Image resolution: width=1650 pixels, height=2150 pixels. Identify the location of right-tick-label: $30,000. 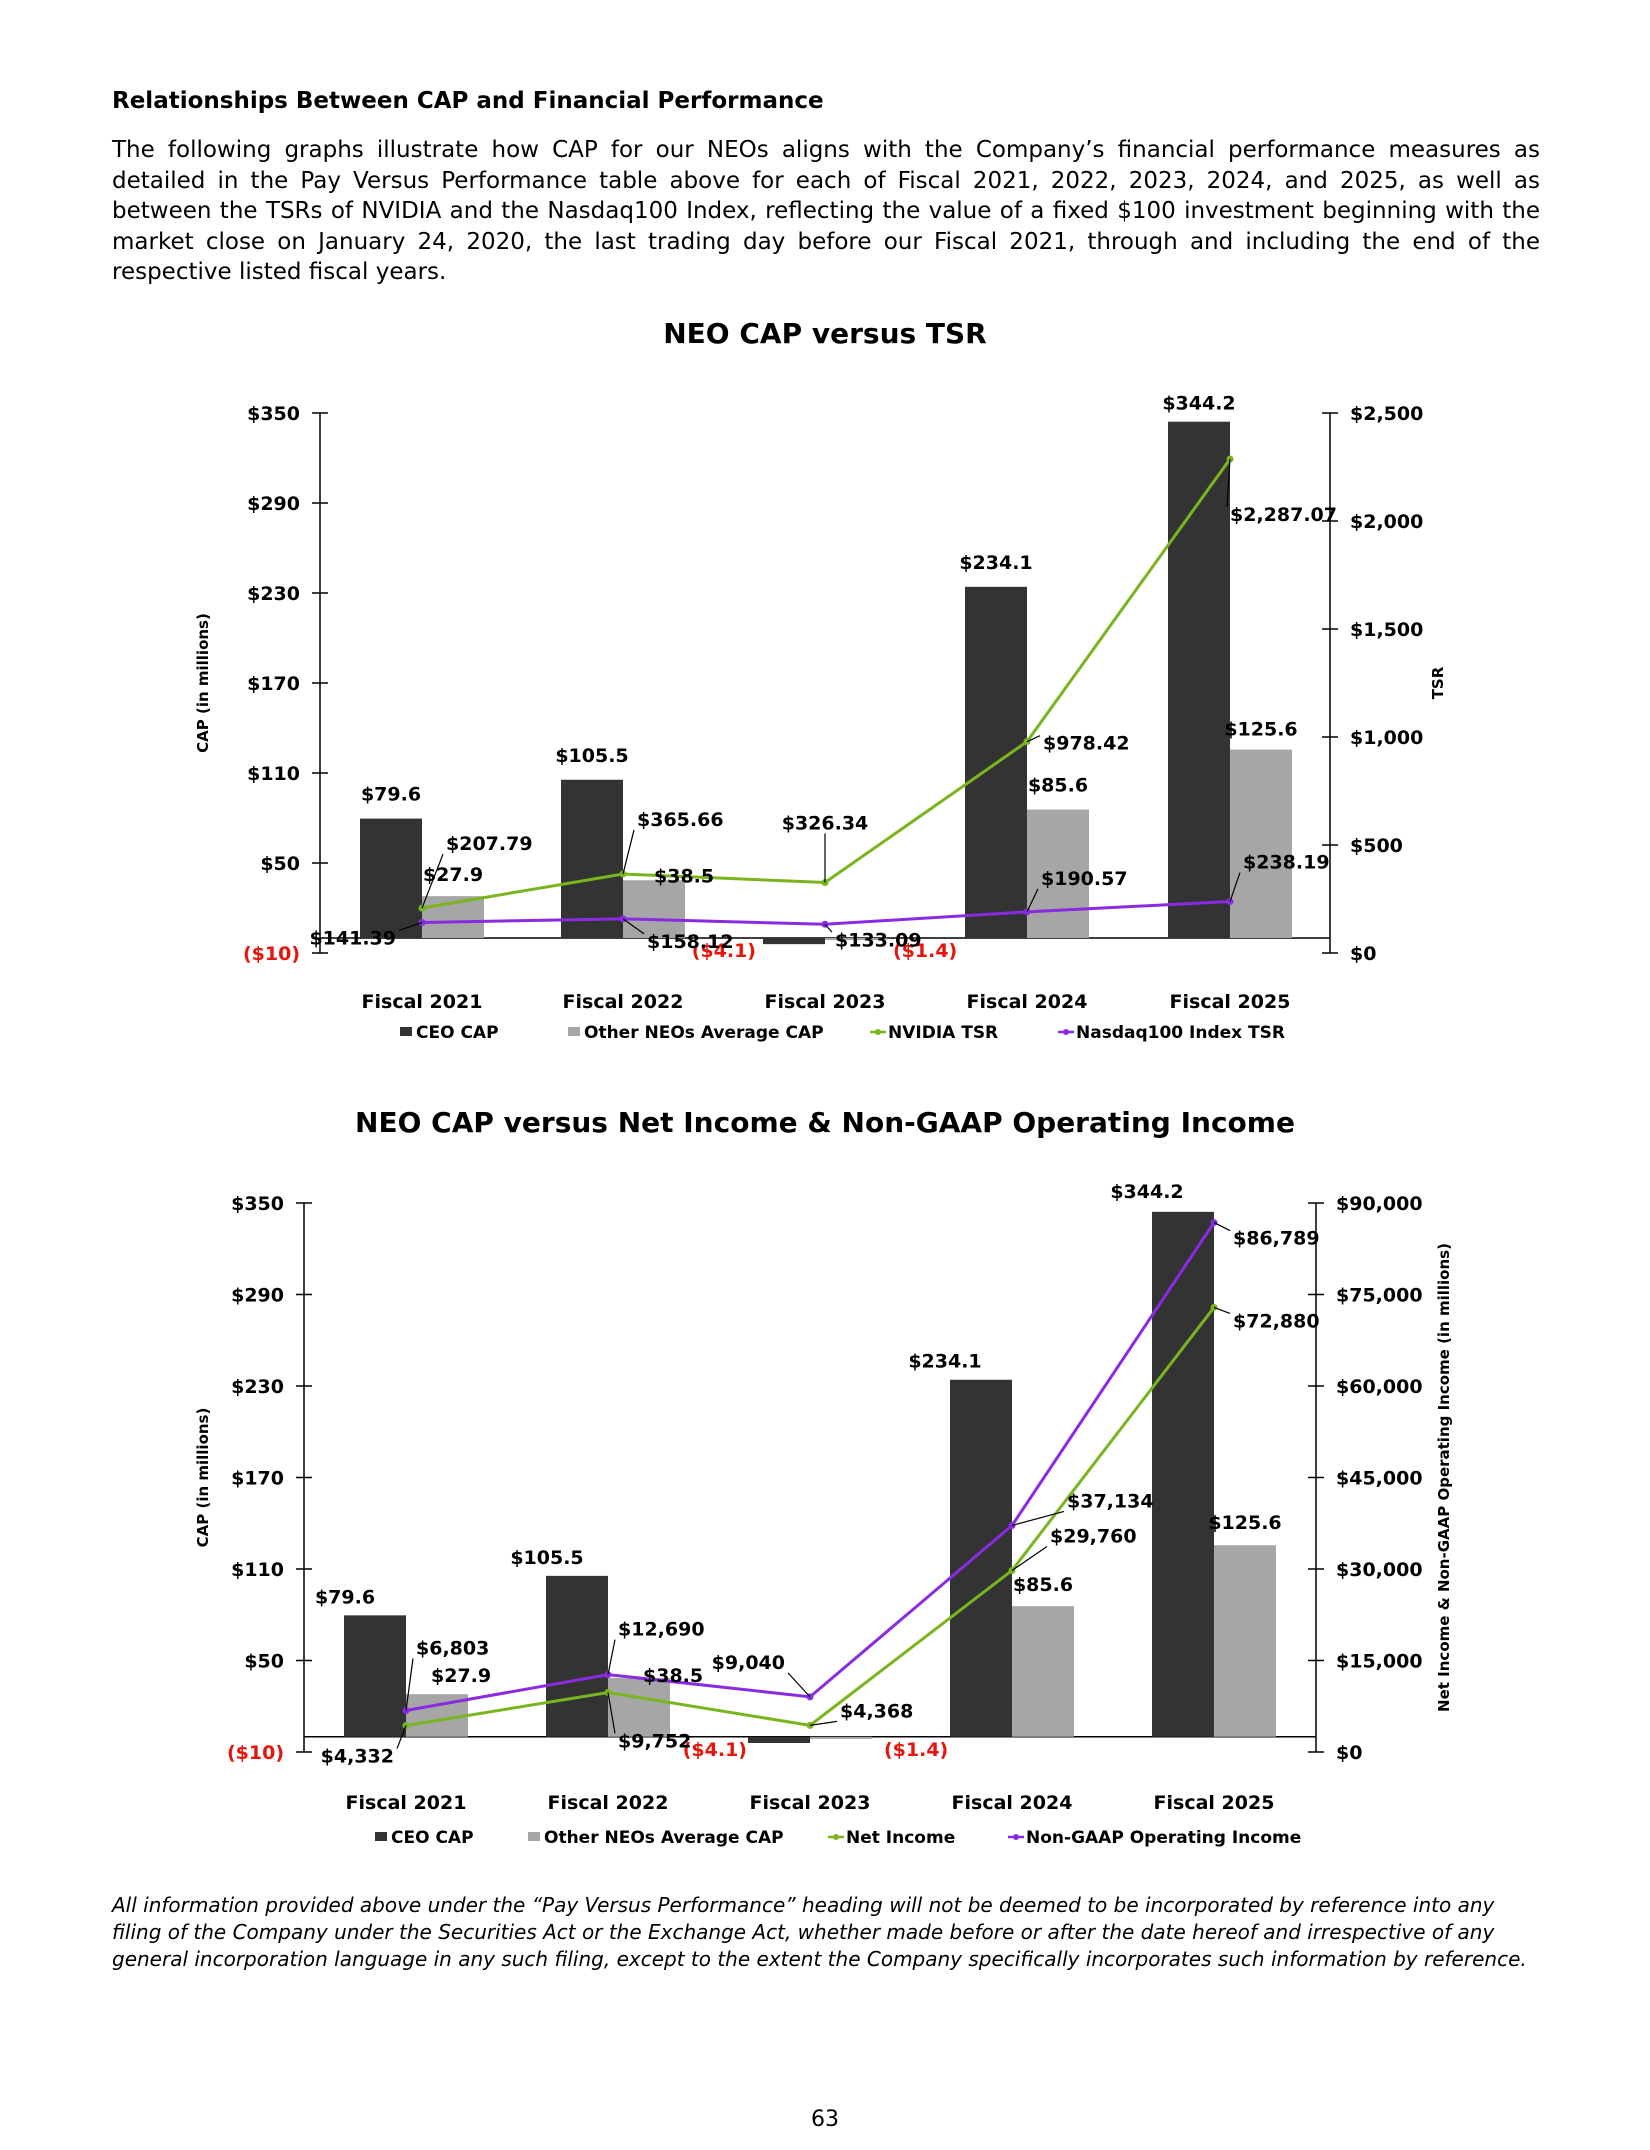
(1379, 1570).